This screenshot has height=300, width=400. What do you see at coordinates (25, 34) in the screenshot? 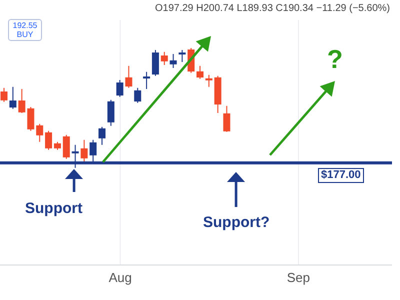
I see `text: BUY` at bounding box center [25, 34].